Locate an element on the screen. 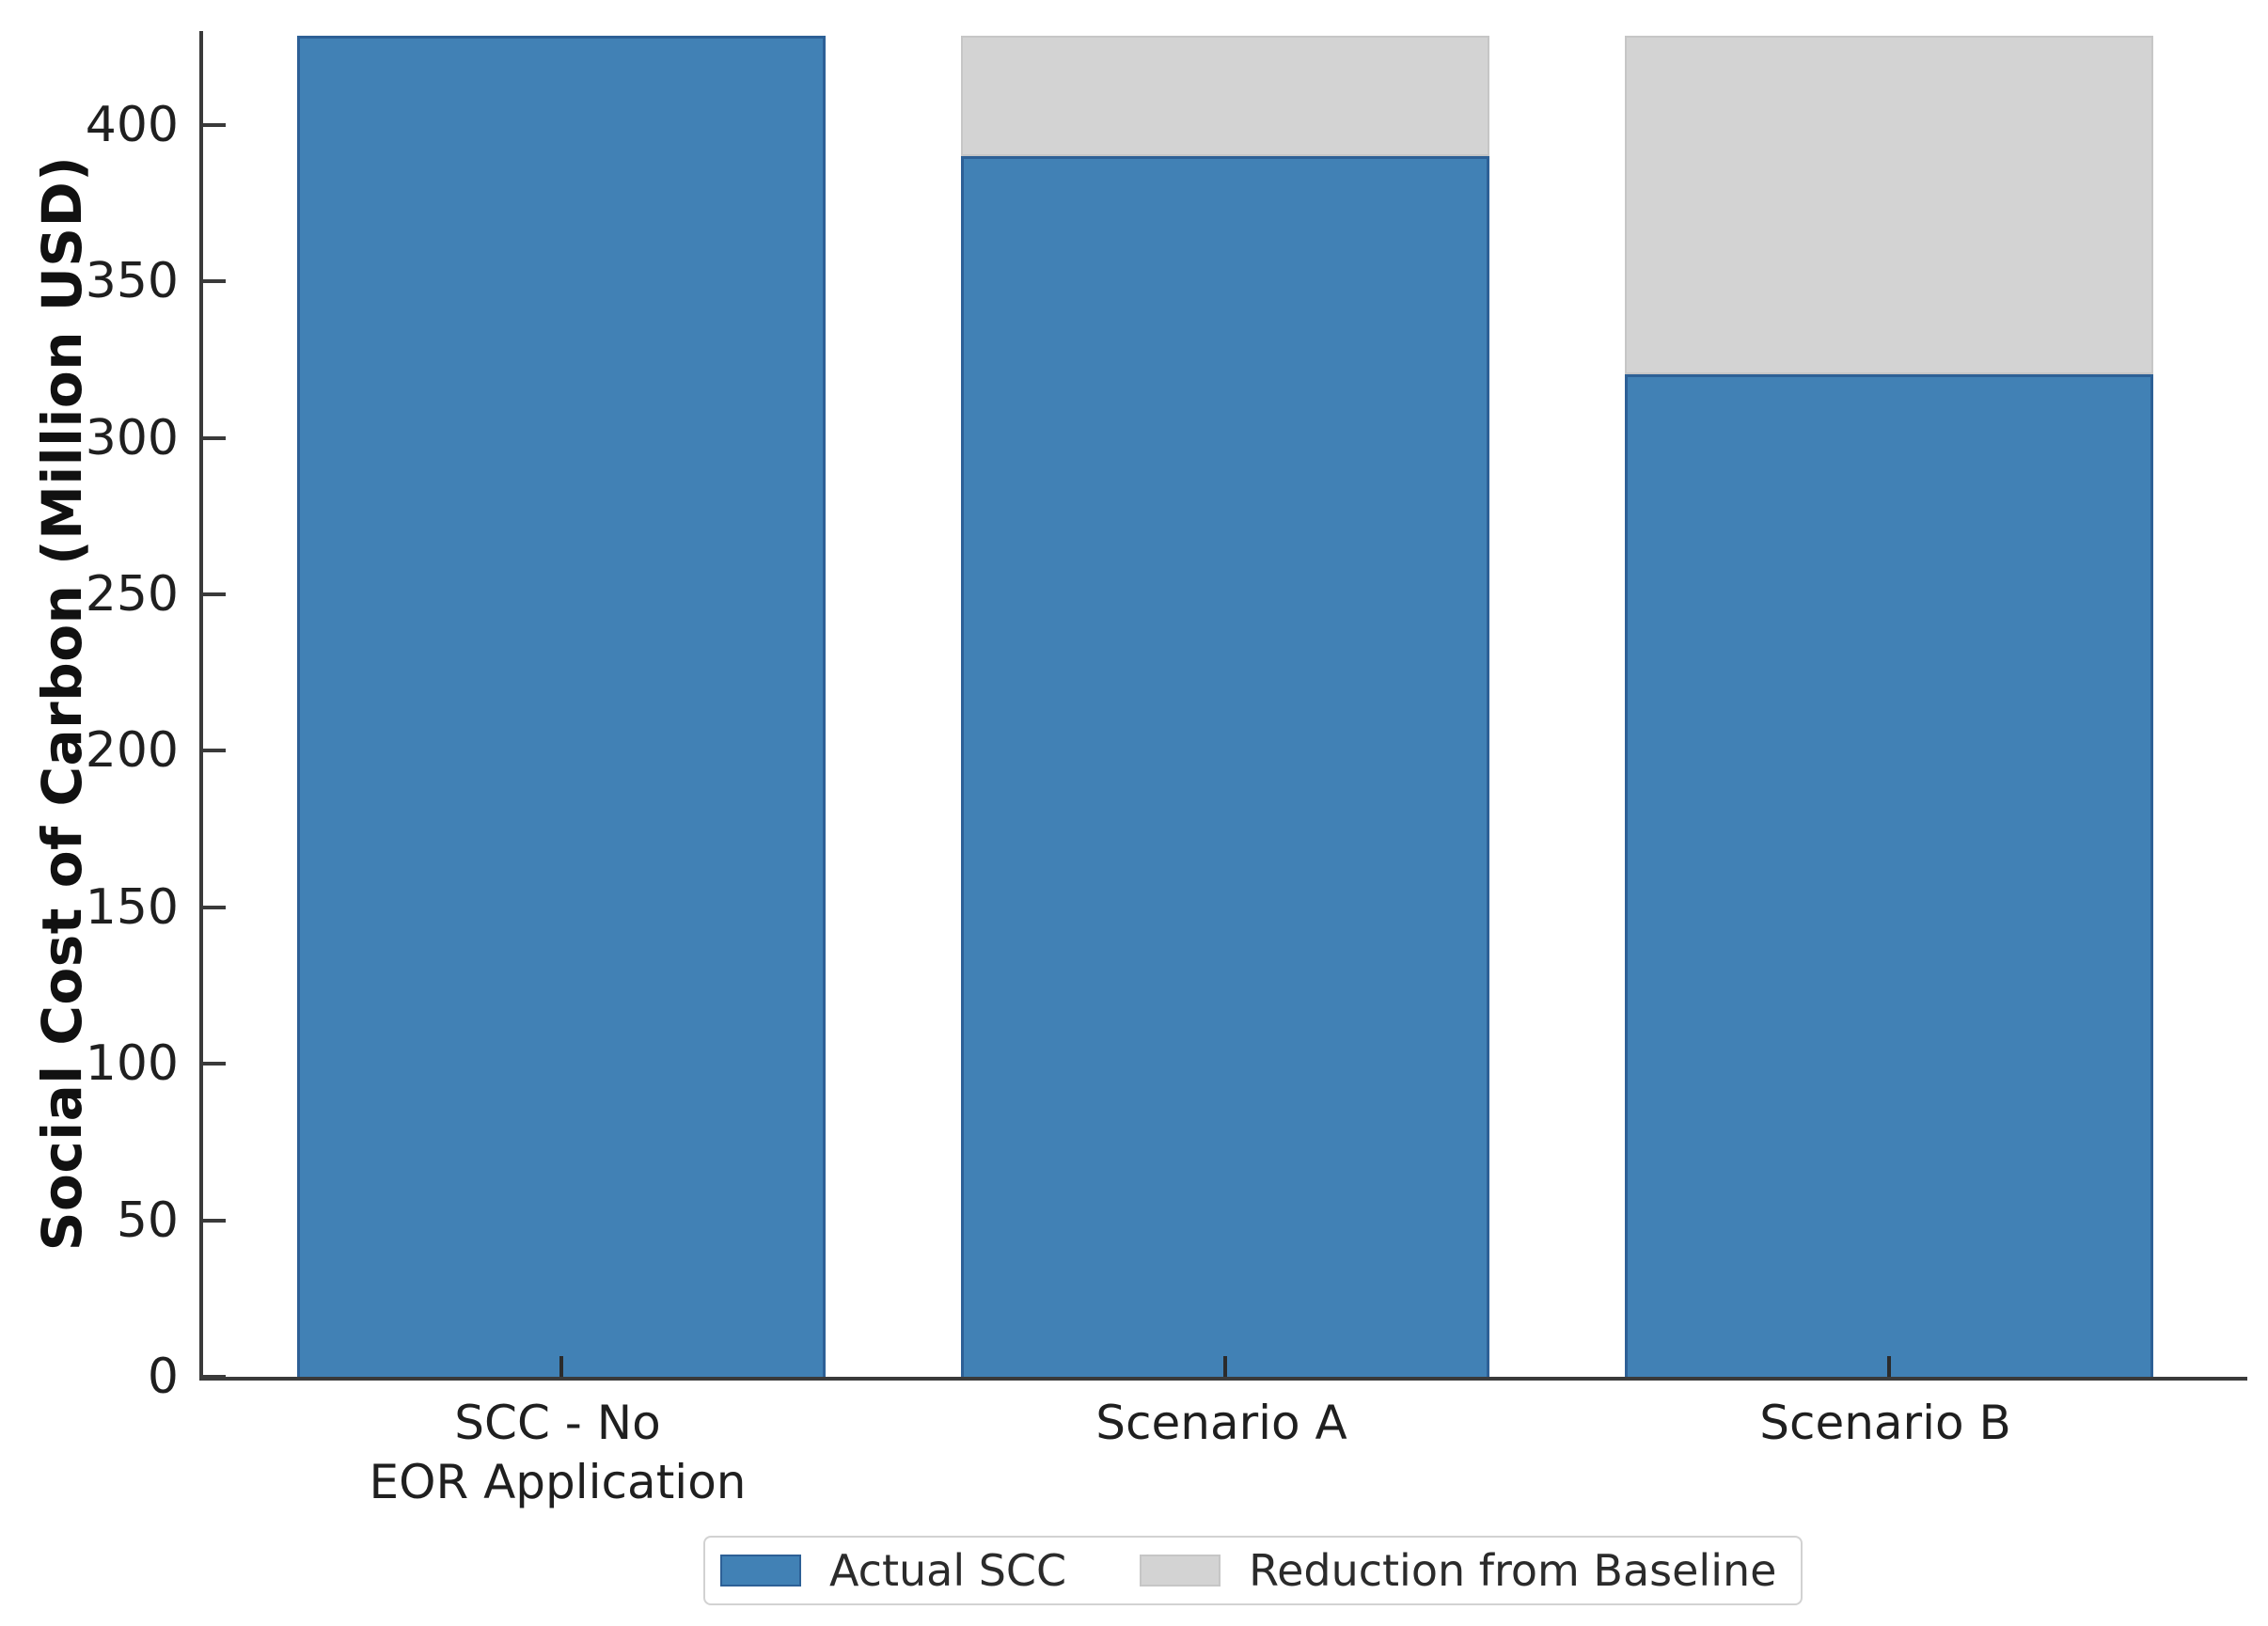 Image resolution: width=2268 pixels, height=1626 pixels. y-tick-label: 250 is located at coordinates (132, 595).